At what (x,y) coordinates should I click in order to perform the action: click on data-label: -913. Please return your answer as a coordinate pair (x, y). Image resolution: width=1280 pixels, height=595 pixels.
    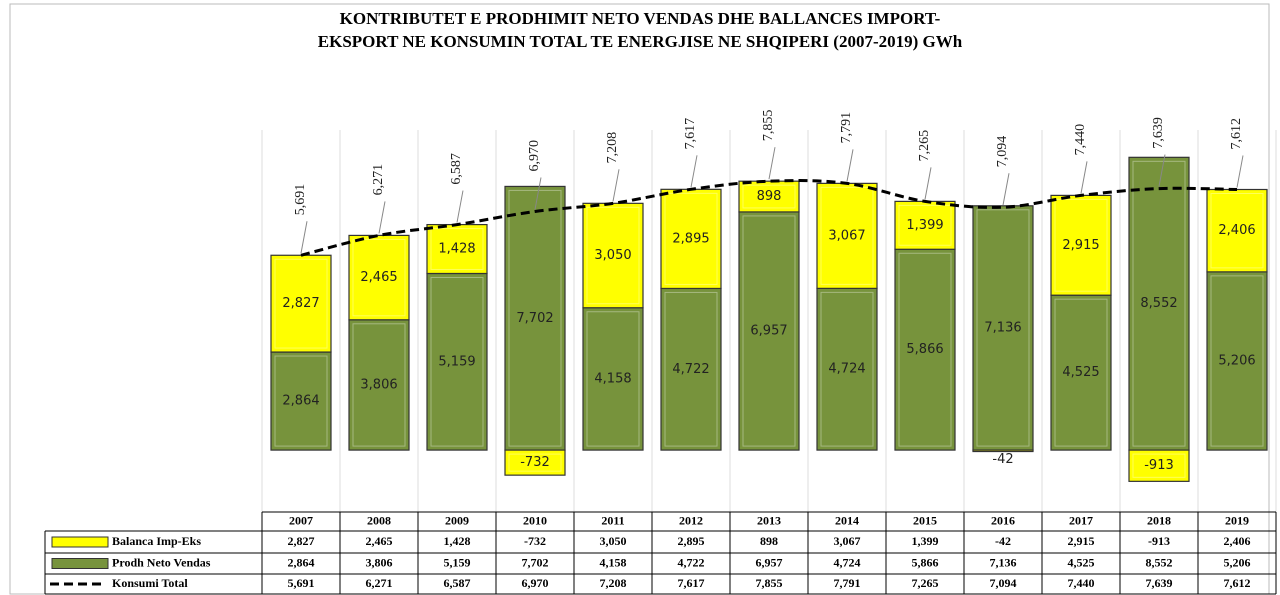
    Looking at the image, I should click on (1159, 465).